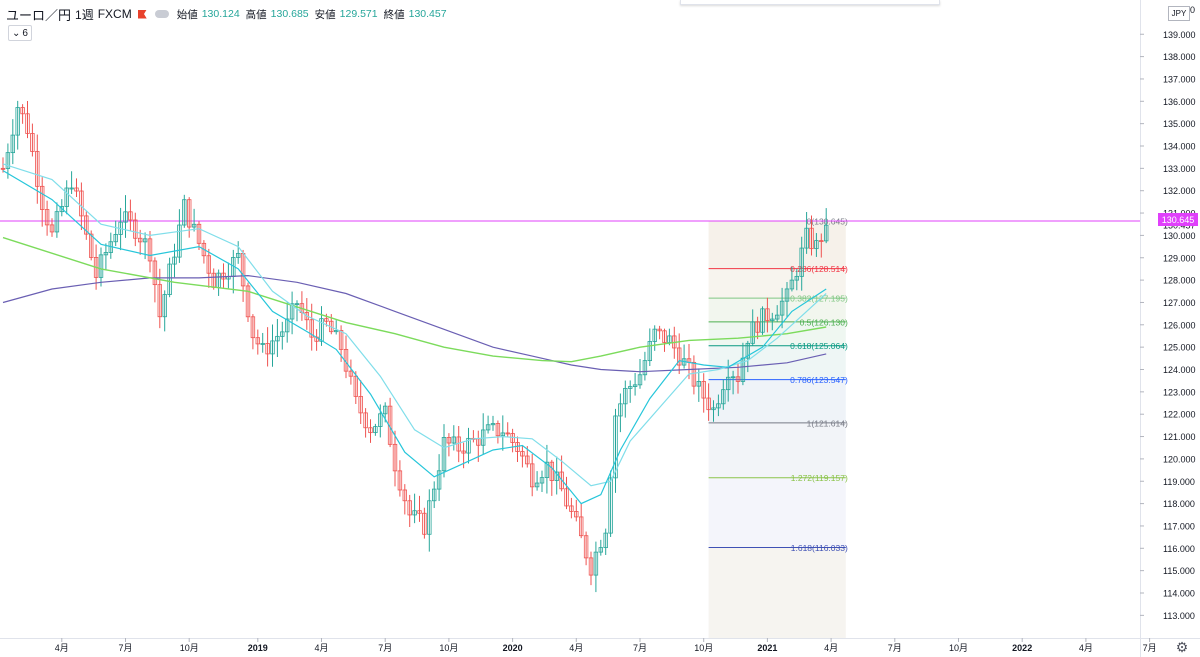 Image resolution: width=1200 pixels, height=657 pixels. Describe the element at coordinates (289, 14) in the screenshot. I see `high-value: 130.685` at that location.